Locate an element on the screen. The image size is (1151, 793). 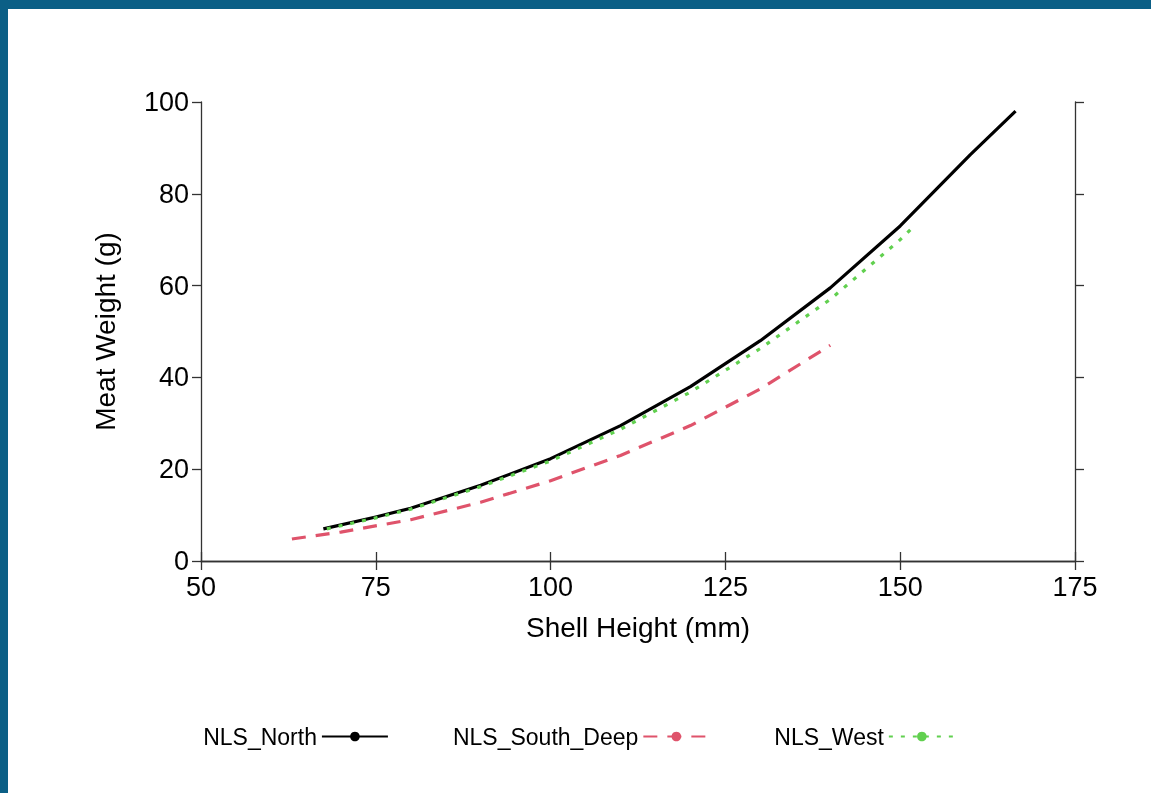
y-tick-label: 80 is located at coordinates (173, 193).